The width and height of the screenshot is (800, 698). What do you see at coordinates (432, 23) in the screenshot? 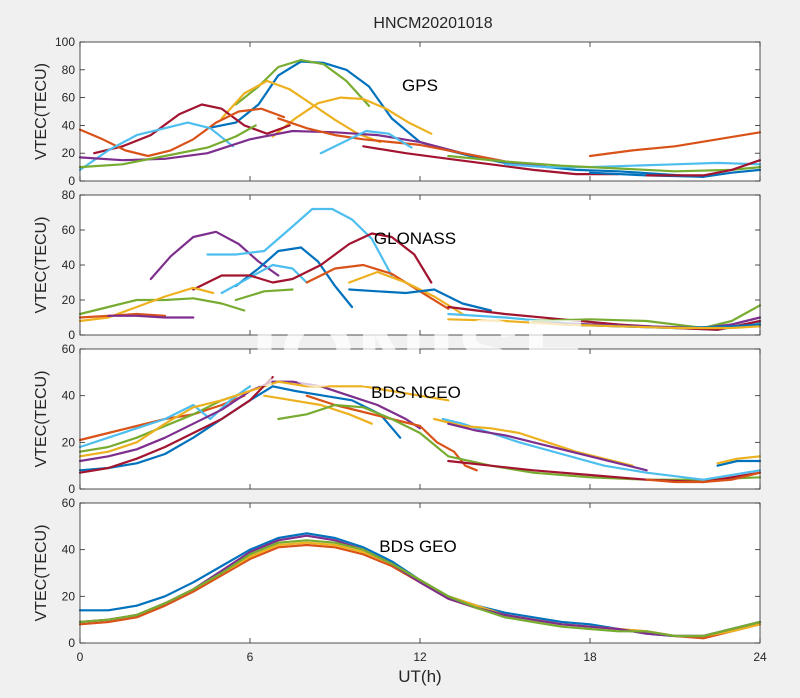
I see `figure-title: HNCM20201018` at bounding box center [432, 23].